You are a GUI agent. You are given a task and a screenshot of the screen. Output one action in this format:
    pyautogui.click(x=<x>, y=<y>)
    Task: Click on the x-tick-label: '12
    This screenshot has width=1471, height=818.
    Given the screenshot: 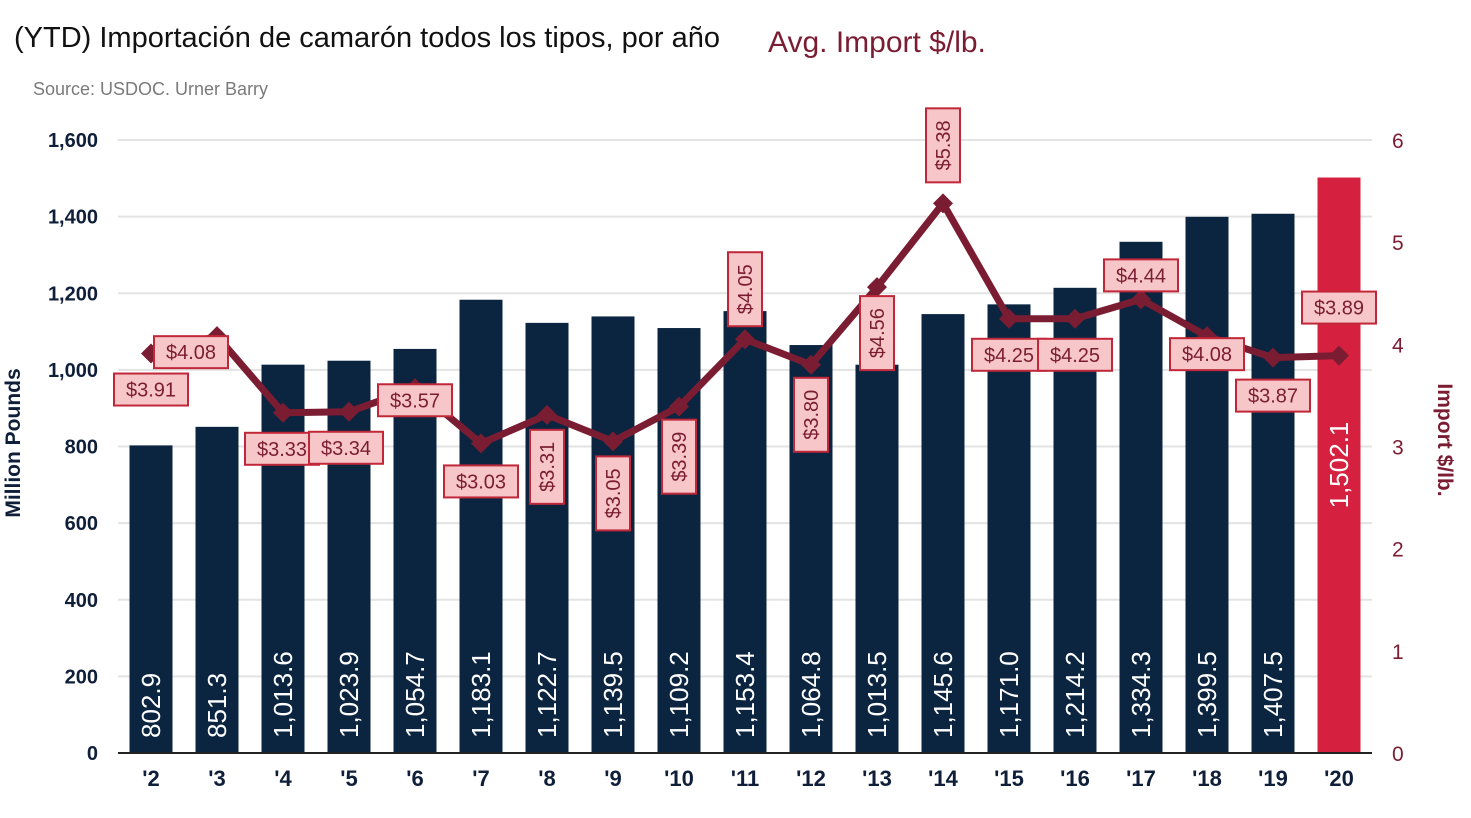 What is the action you would take?
    pyautogui.click(x=811, y=778)
    